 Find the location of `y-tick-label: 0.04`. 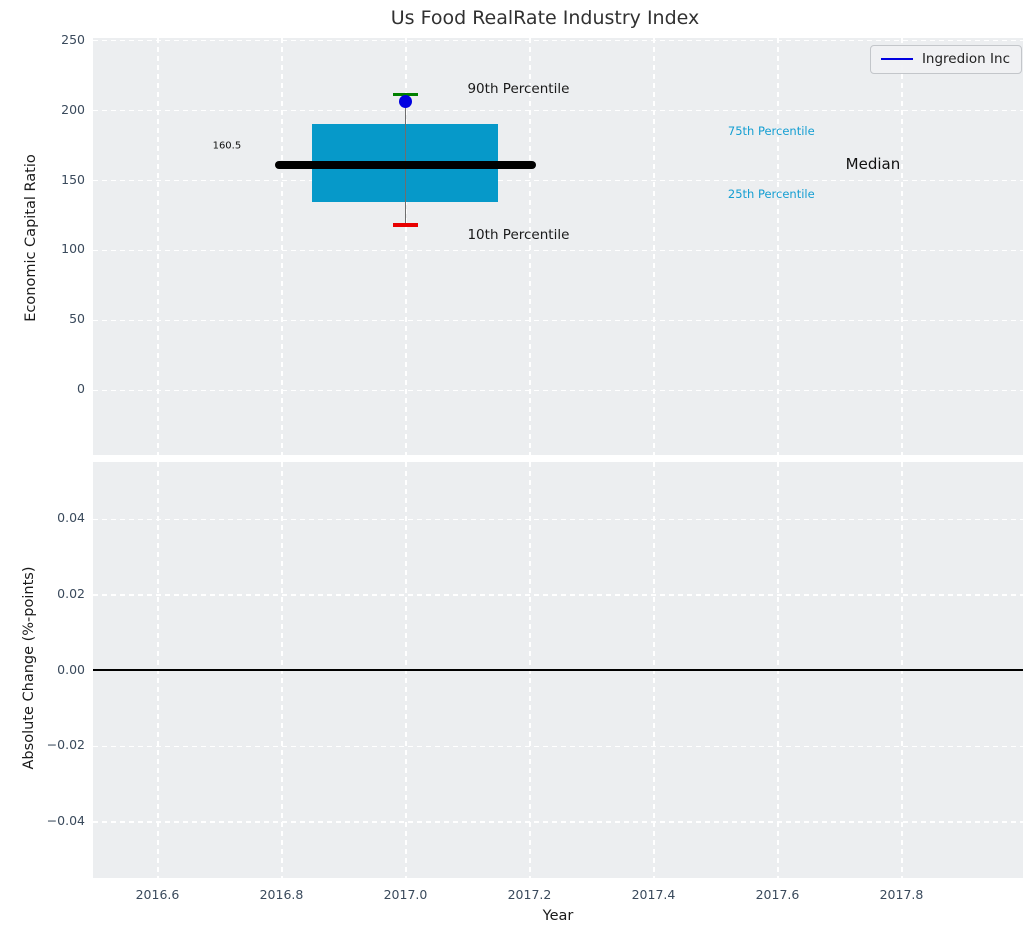

y-tick-label: 0.04 is located at coordinates (71, 518).